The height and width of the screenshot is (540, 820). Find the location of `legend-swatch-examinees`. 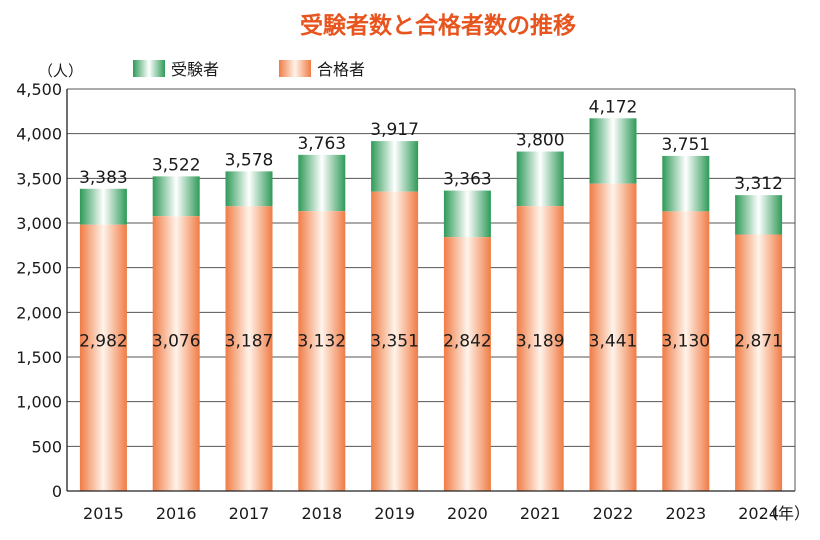

legend-swatch-examinees is located at coordinates (149, 68).